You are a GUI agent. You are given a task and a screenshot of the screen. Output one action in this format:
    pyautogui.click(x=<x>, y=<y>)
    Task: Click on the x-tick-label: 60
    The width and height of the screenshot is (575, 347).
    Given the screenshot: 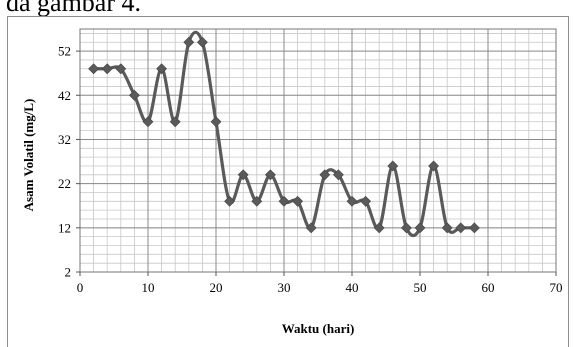 What is the action you would take?
    pyautogui.click(x=488, y=287)
    